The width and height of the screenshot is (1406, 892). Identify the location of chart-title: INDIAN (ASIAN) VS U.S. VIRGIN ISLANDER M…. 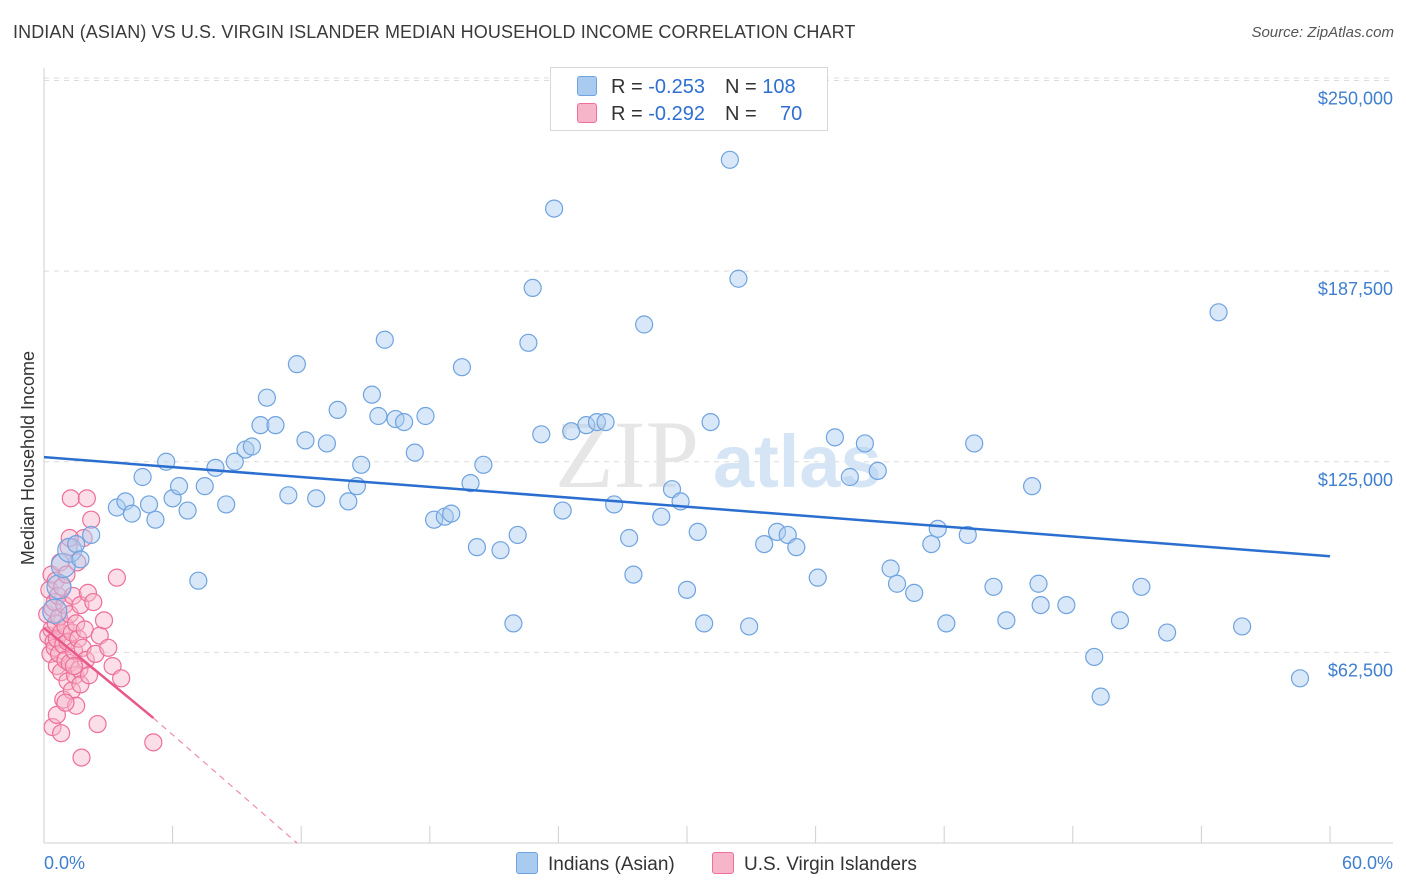
(434, 32).